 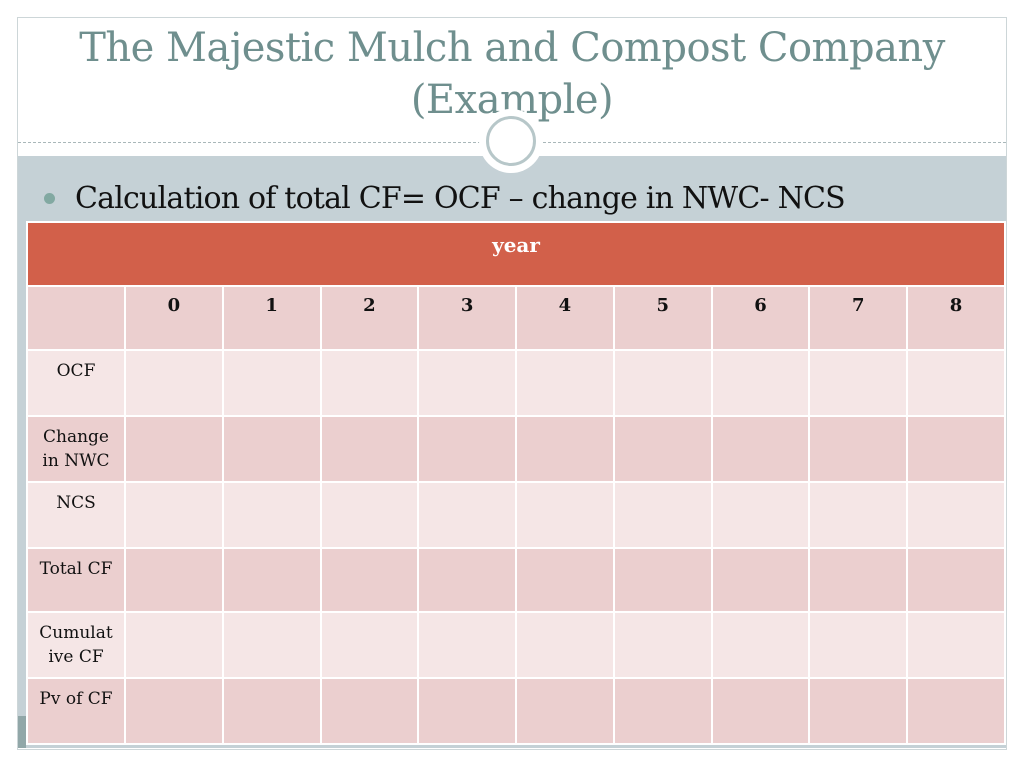 I want to click on circle-ornament-icon, so click(x=511, y=141).